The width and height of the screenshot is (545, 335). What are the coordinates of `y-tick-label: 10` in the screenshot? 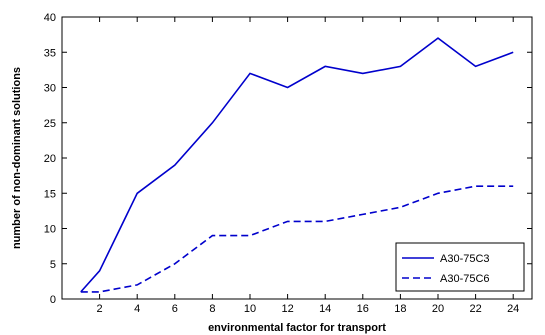 It's located at (50, 230).